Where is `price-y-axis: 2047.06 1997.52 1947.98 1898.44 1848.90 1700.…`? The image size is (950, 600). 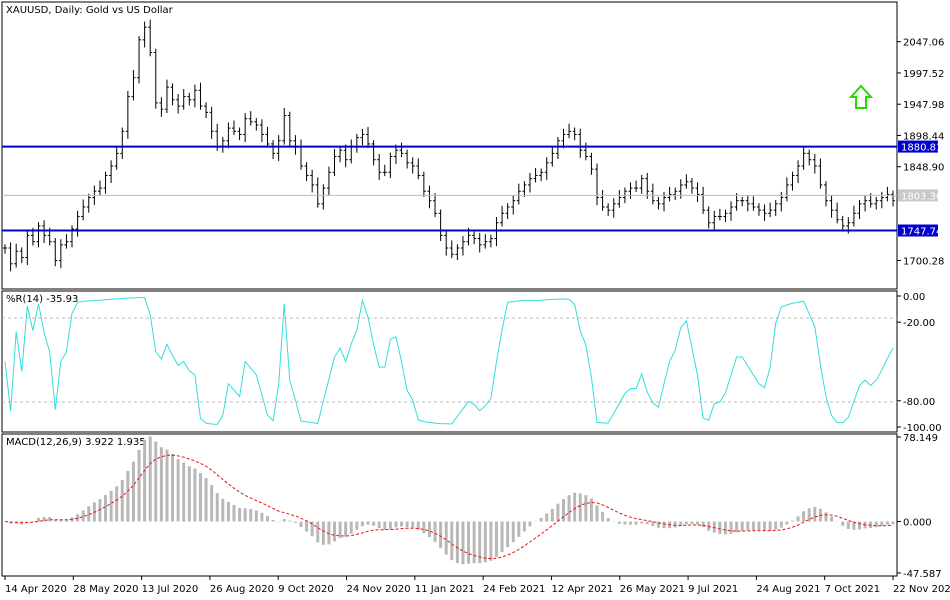 price-y-axis: 2047.06 1997.52 1947.98 1898.44 1848.90 1700.… is located at coordinates (920, 152).